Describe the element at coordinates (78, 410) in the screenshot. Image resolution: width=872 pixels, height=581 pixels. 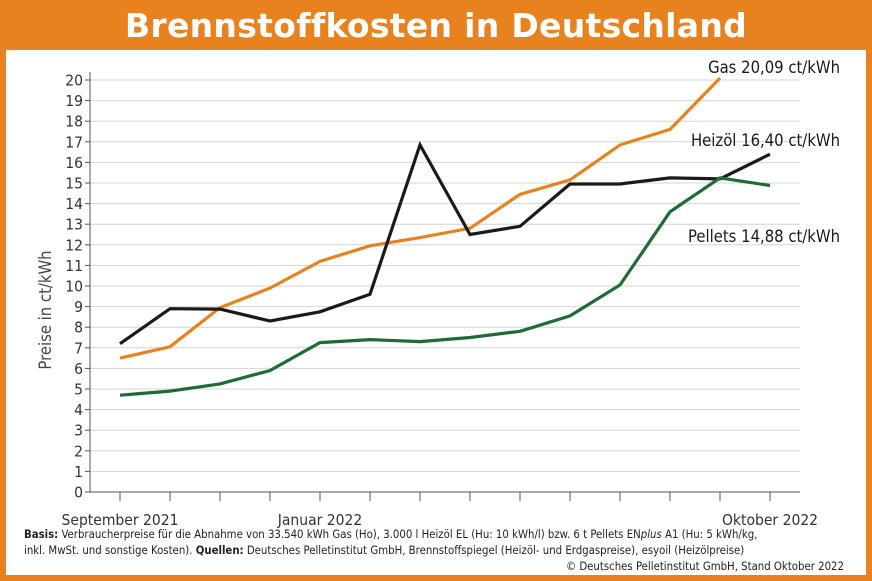
I see `y-tick-label: 4` at that location.